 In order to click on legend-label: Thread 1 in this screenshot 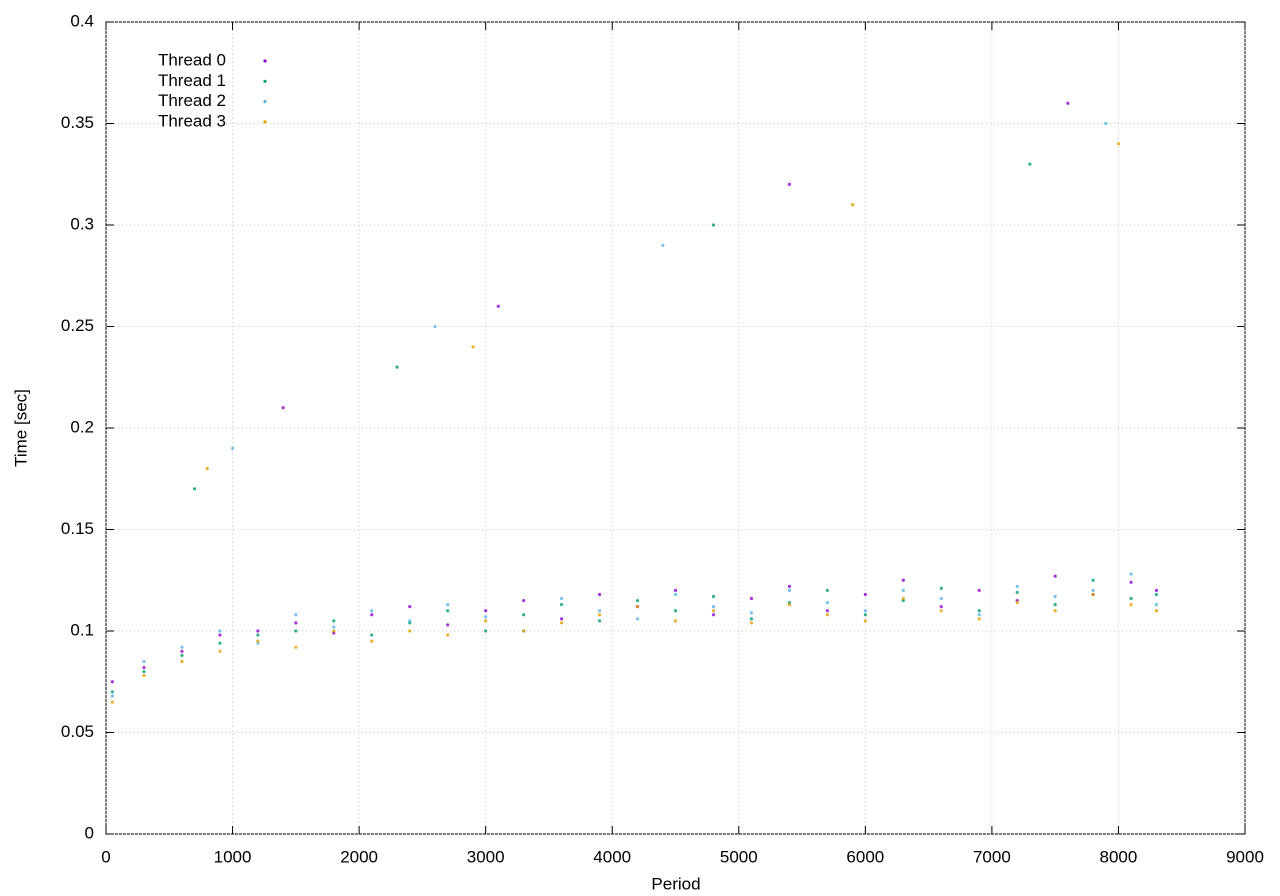, I will do `click(192, 80)`.